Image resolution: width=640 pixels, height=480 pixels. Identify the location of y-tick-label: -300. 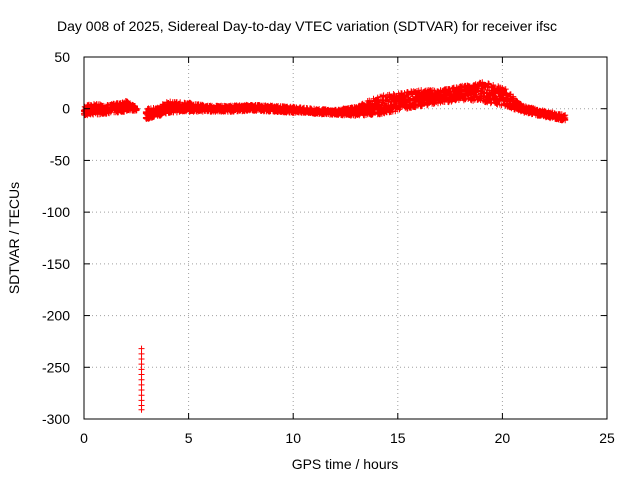
(56, 419).